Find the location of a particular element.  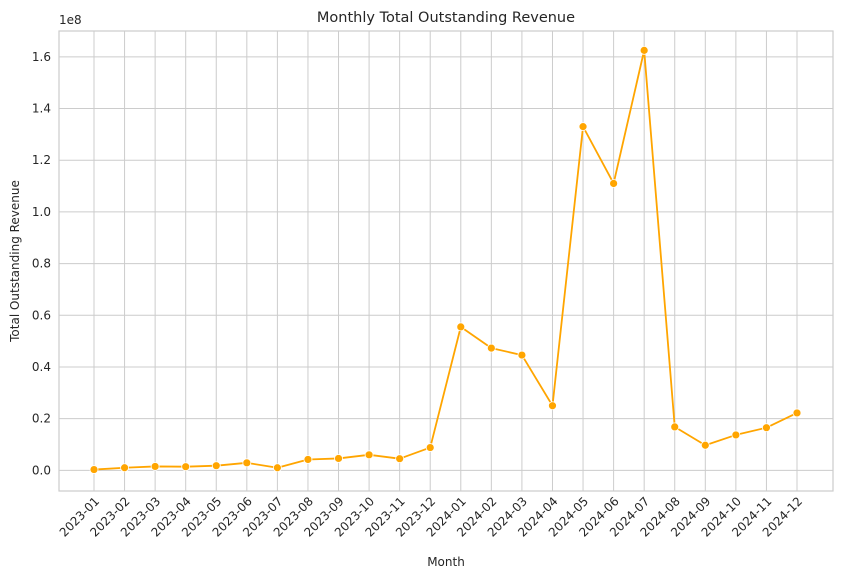

y-tick-label: 0.2 is located at coordinates (41, 419).